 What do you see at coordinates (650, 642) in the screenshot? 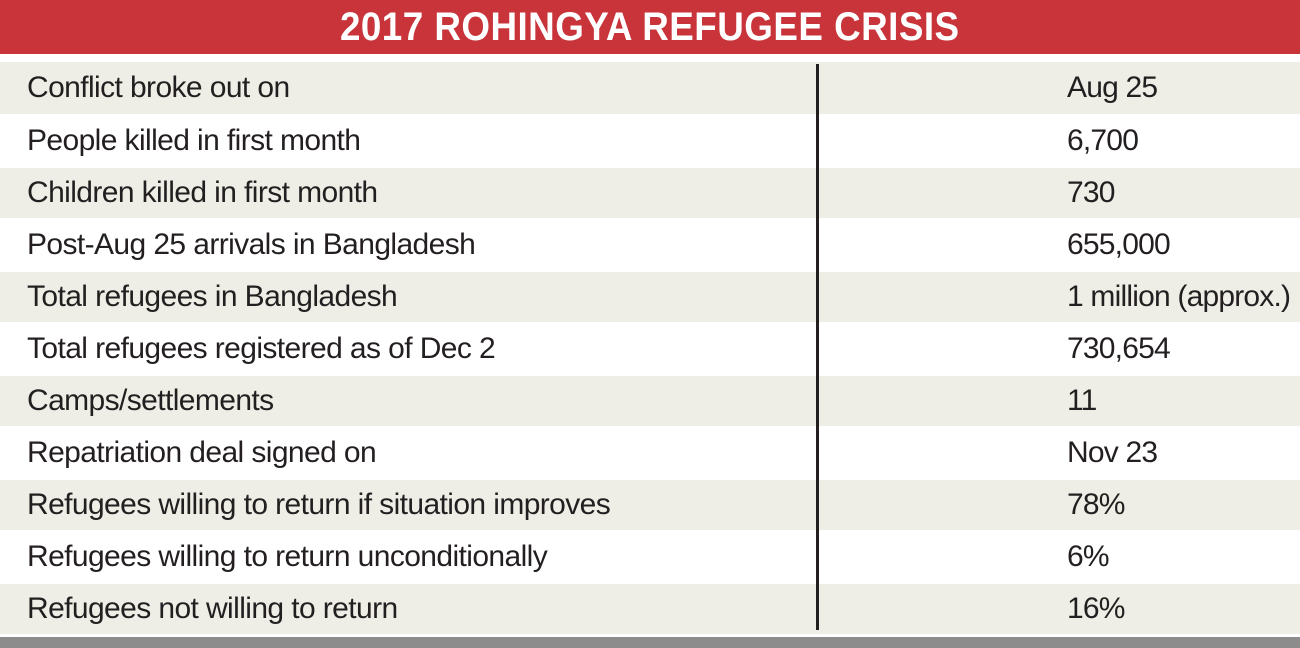
I see `bottom-rule` at bounding box center [650, 642].